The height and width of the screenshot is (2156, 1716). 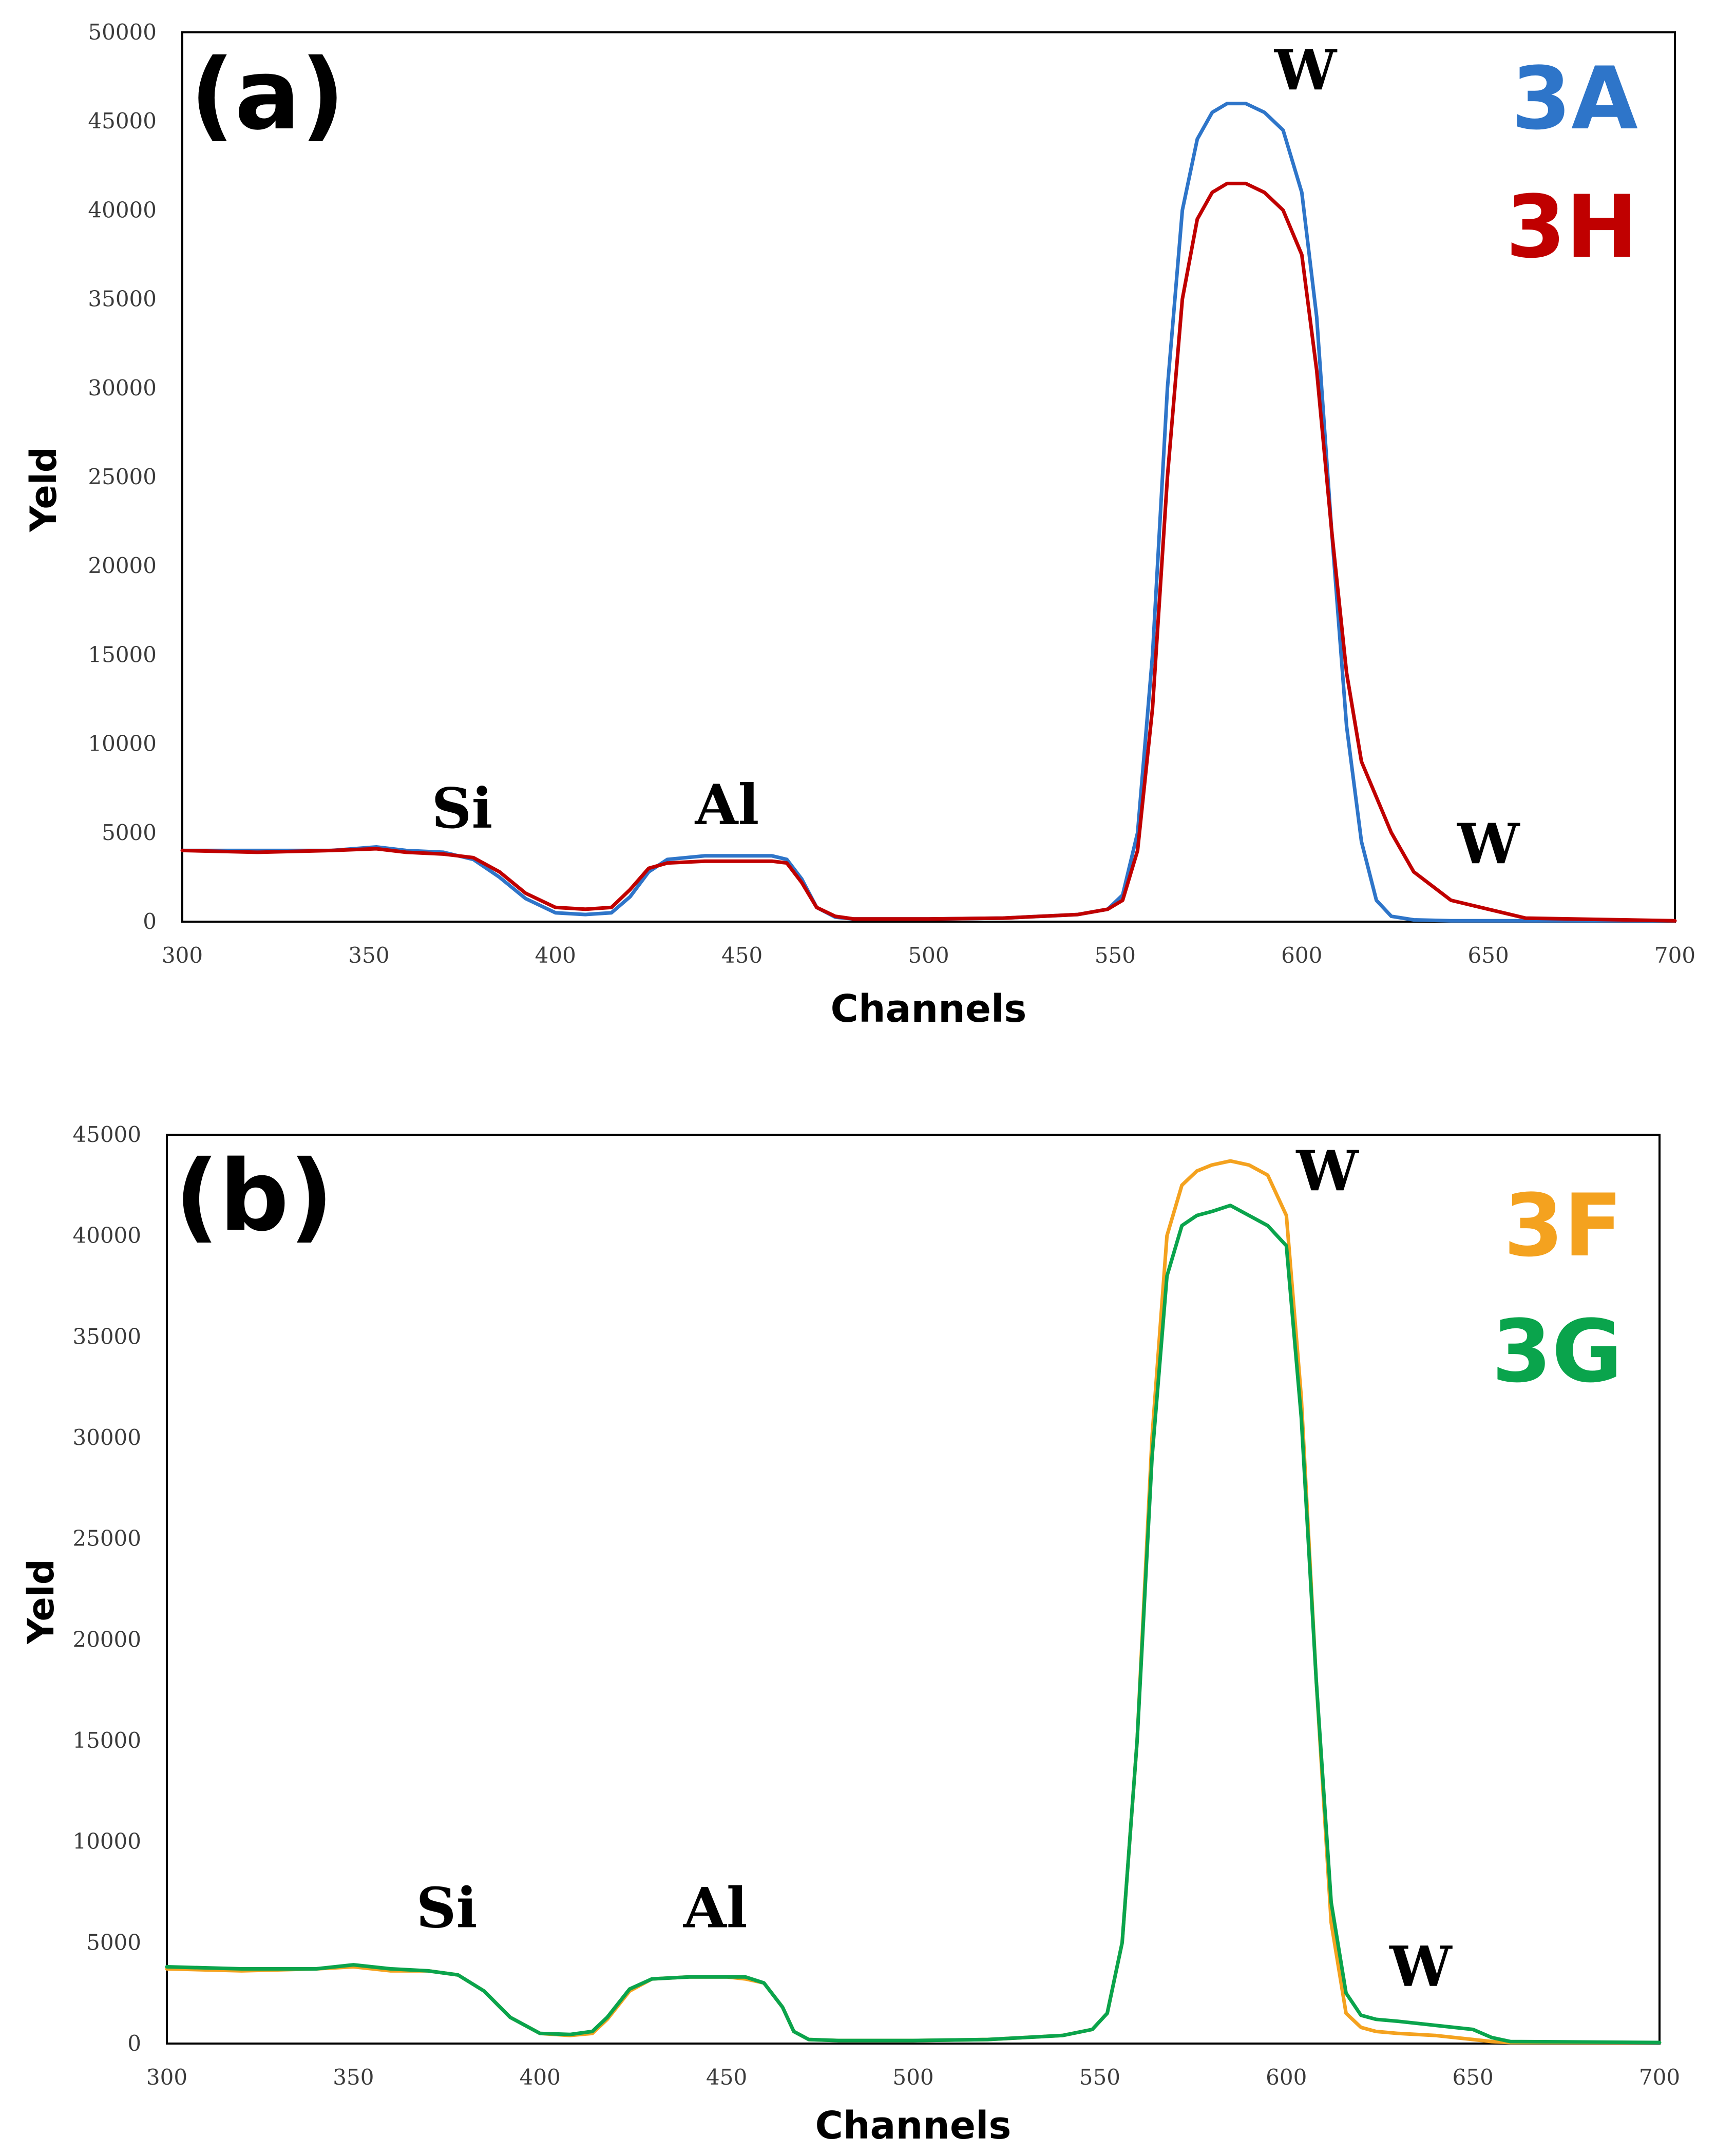 What do you see at coordinates (1557, 1351) in the screenshot?
I see `legend-label-3G: 3G` at bounding box center [1557, 1351].